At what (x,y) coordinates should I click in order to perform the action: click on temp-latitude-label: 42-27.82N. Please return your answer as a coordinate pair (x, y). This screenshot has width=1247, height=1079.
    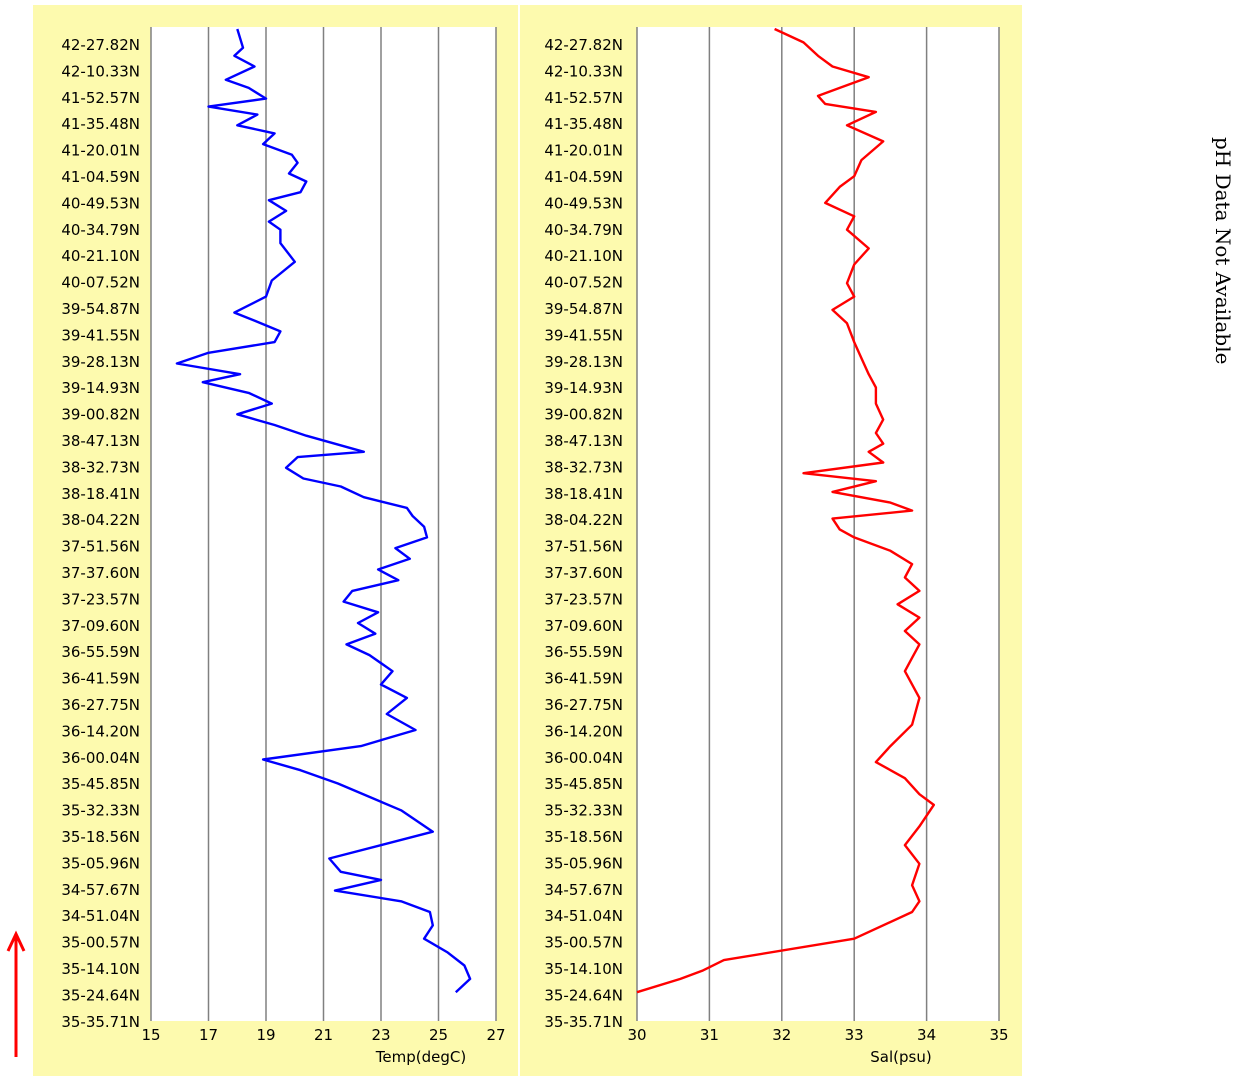
    Looking at the image, I should click on (100, 45).